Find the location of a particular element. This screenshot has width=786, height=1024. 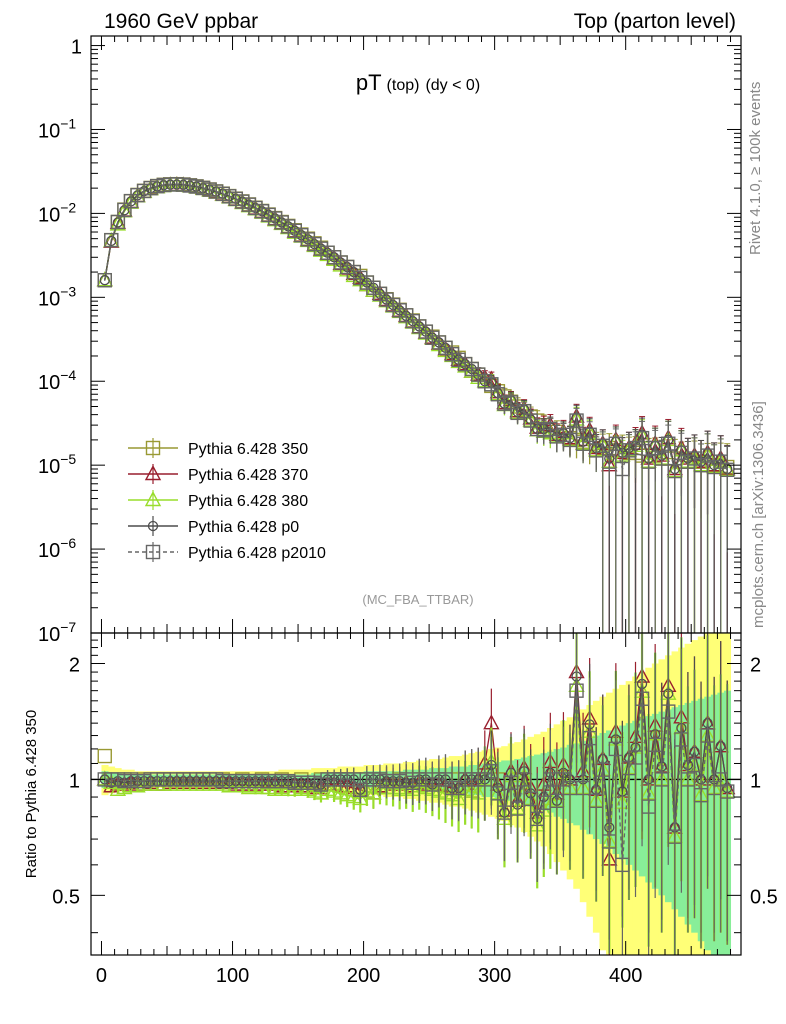

ratio-y-tick-label: 2 is located at coordinates (74, 665).